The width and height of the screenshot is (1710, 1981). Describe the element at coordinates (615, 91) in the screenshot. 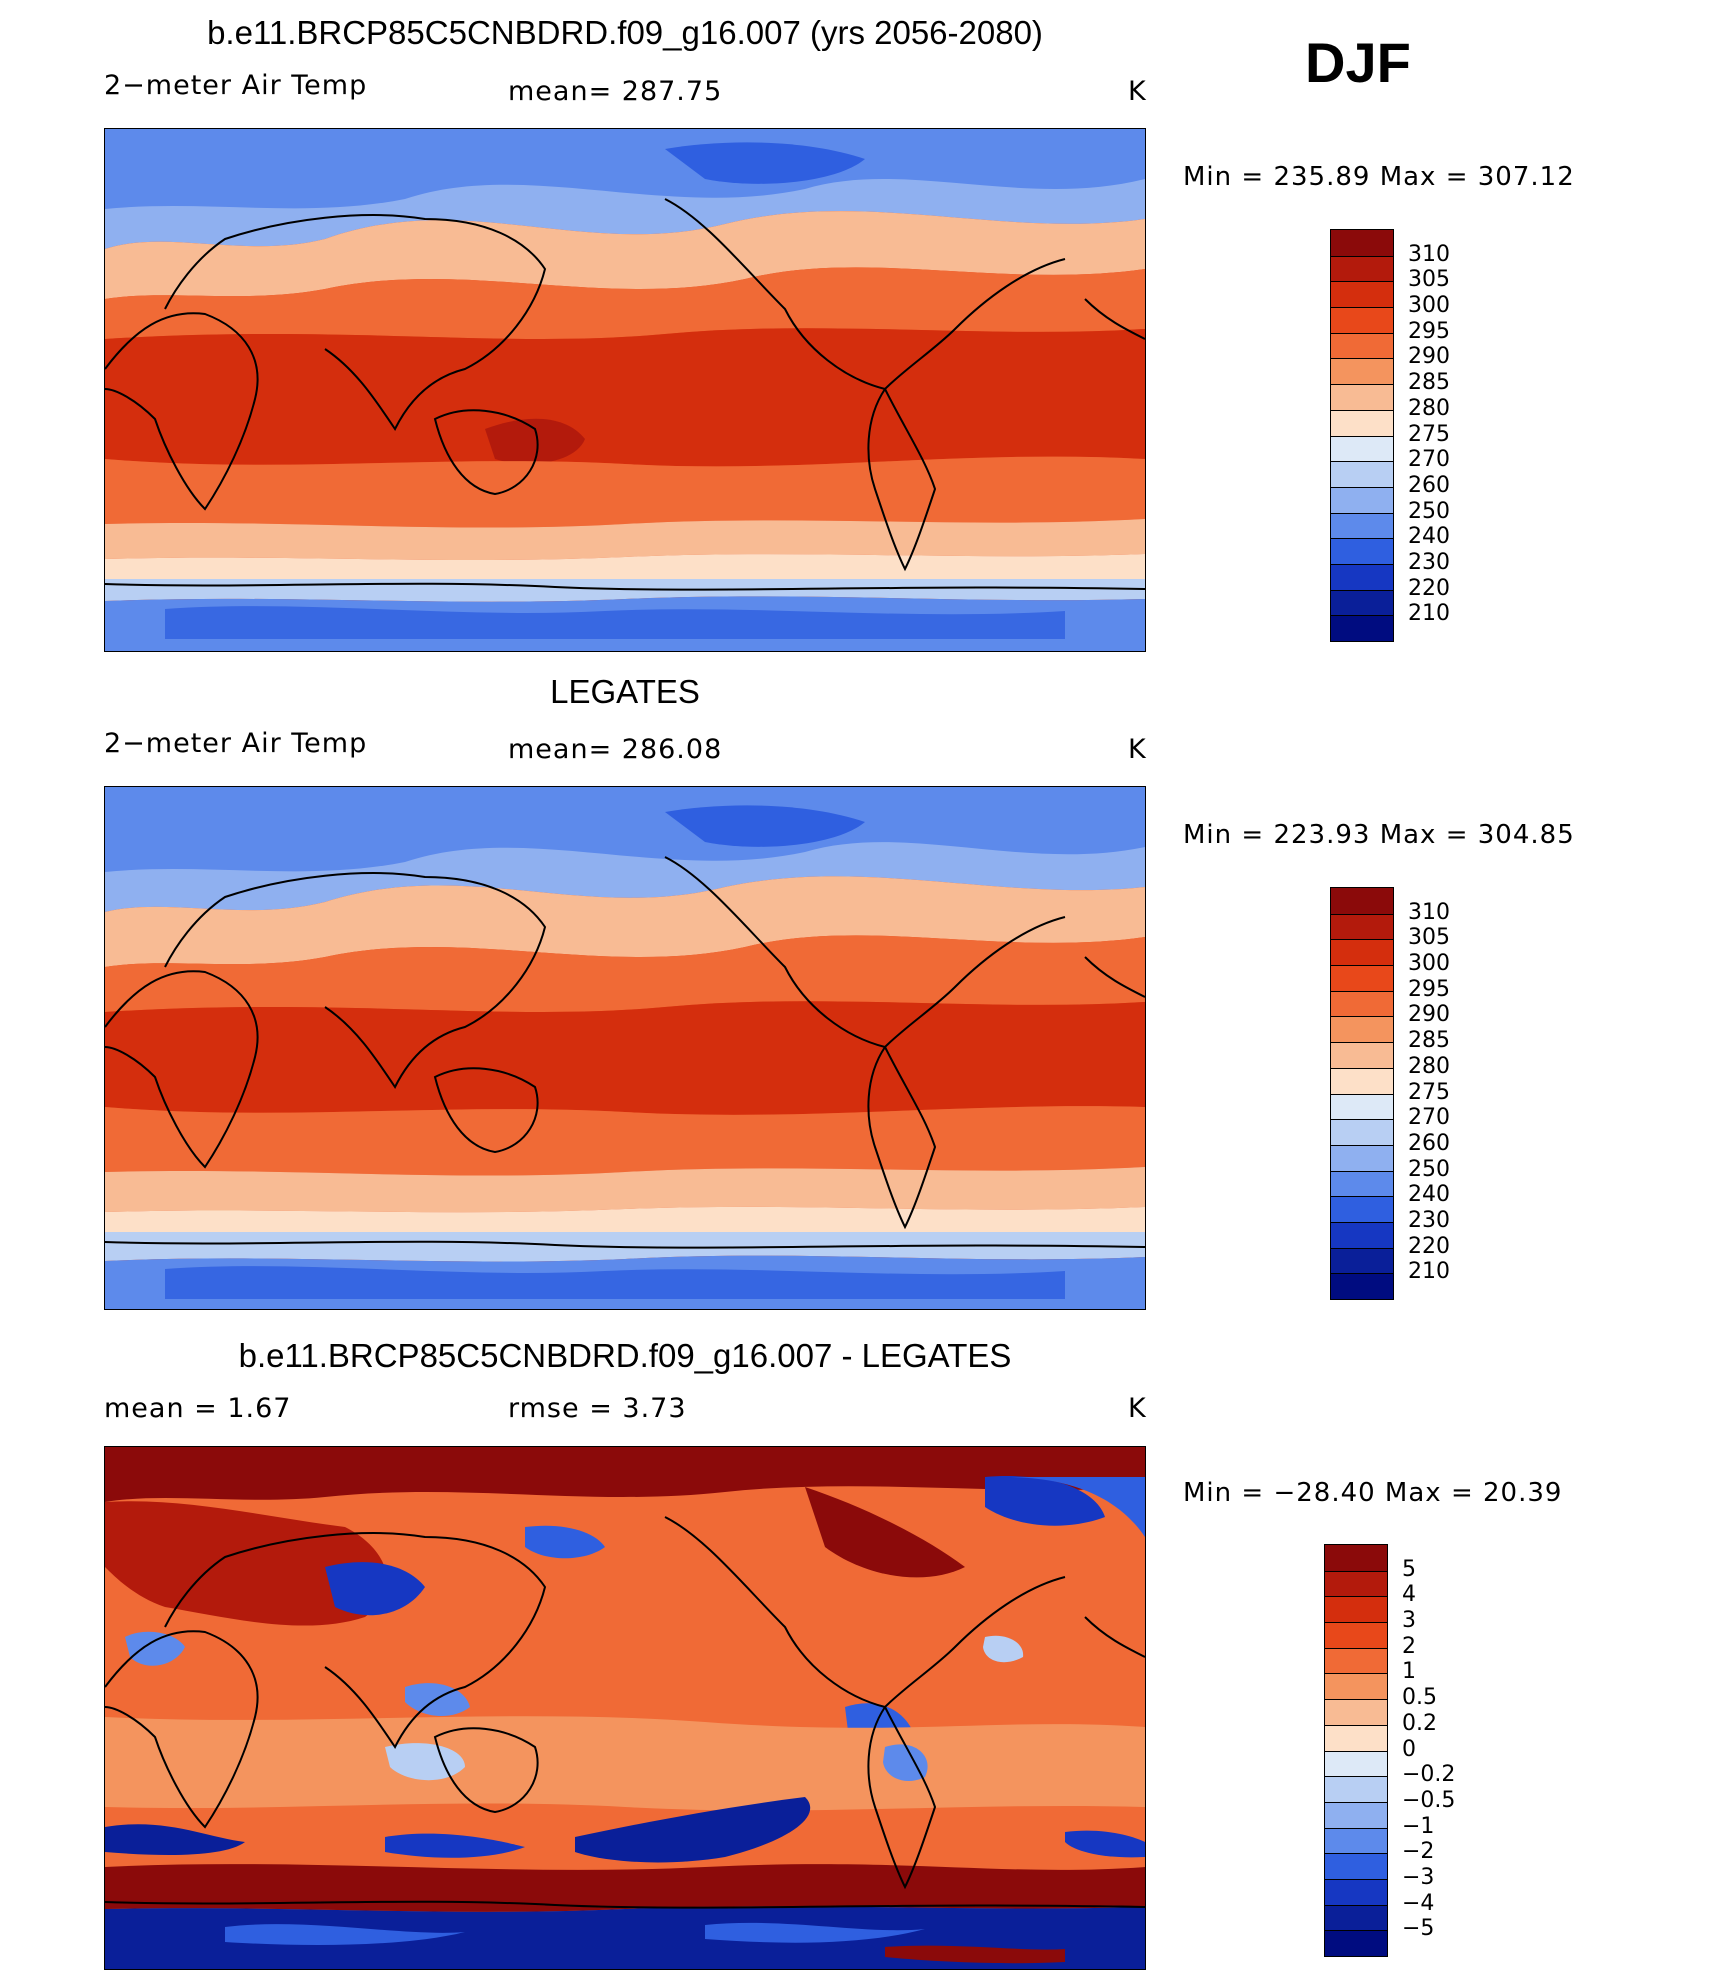

I see `mean-label: mean= 287.75` at that location.